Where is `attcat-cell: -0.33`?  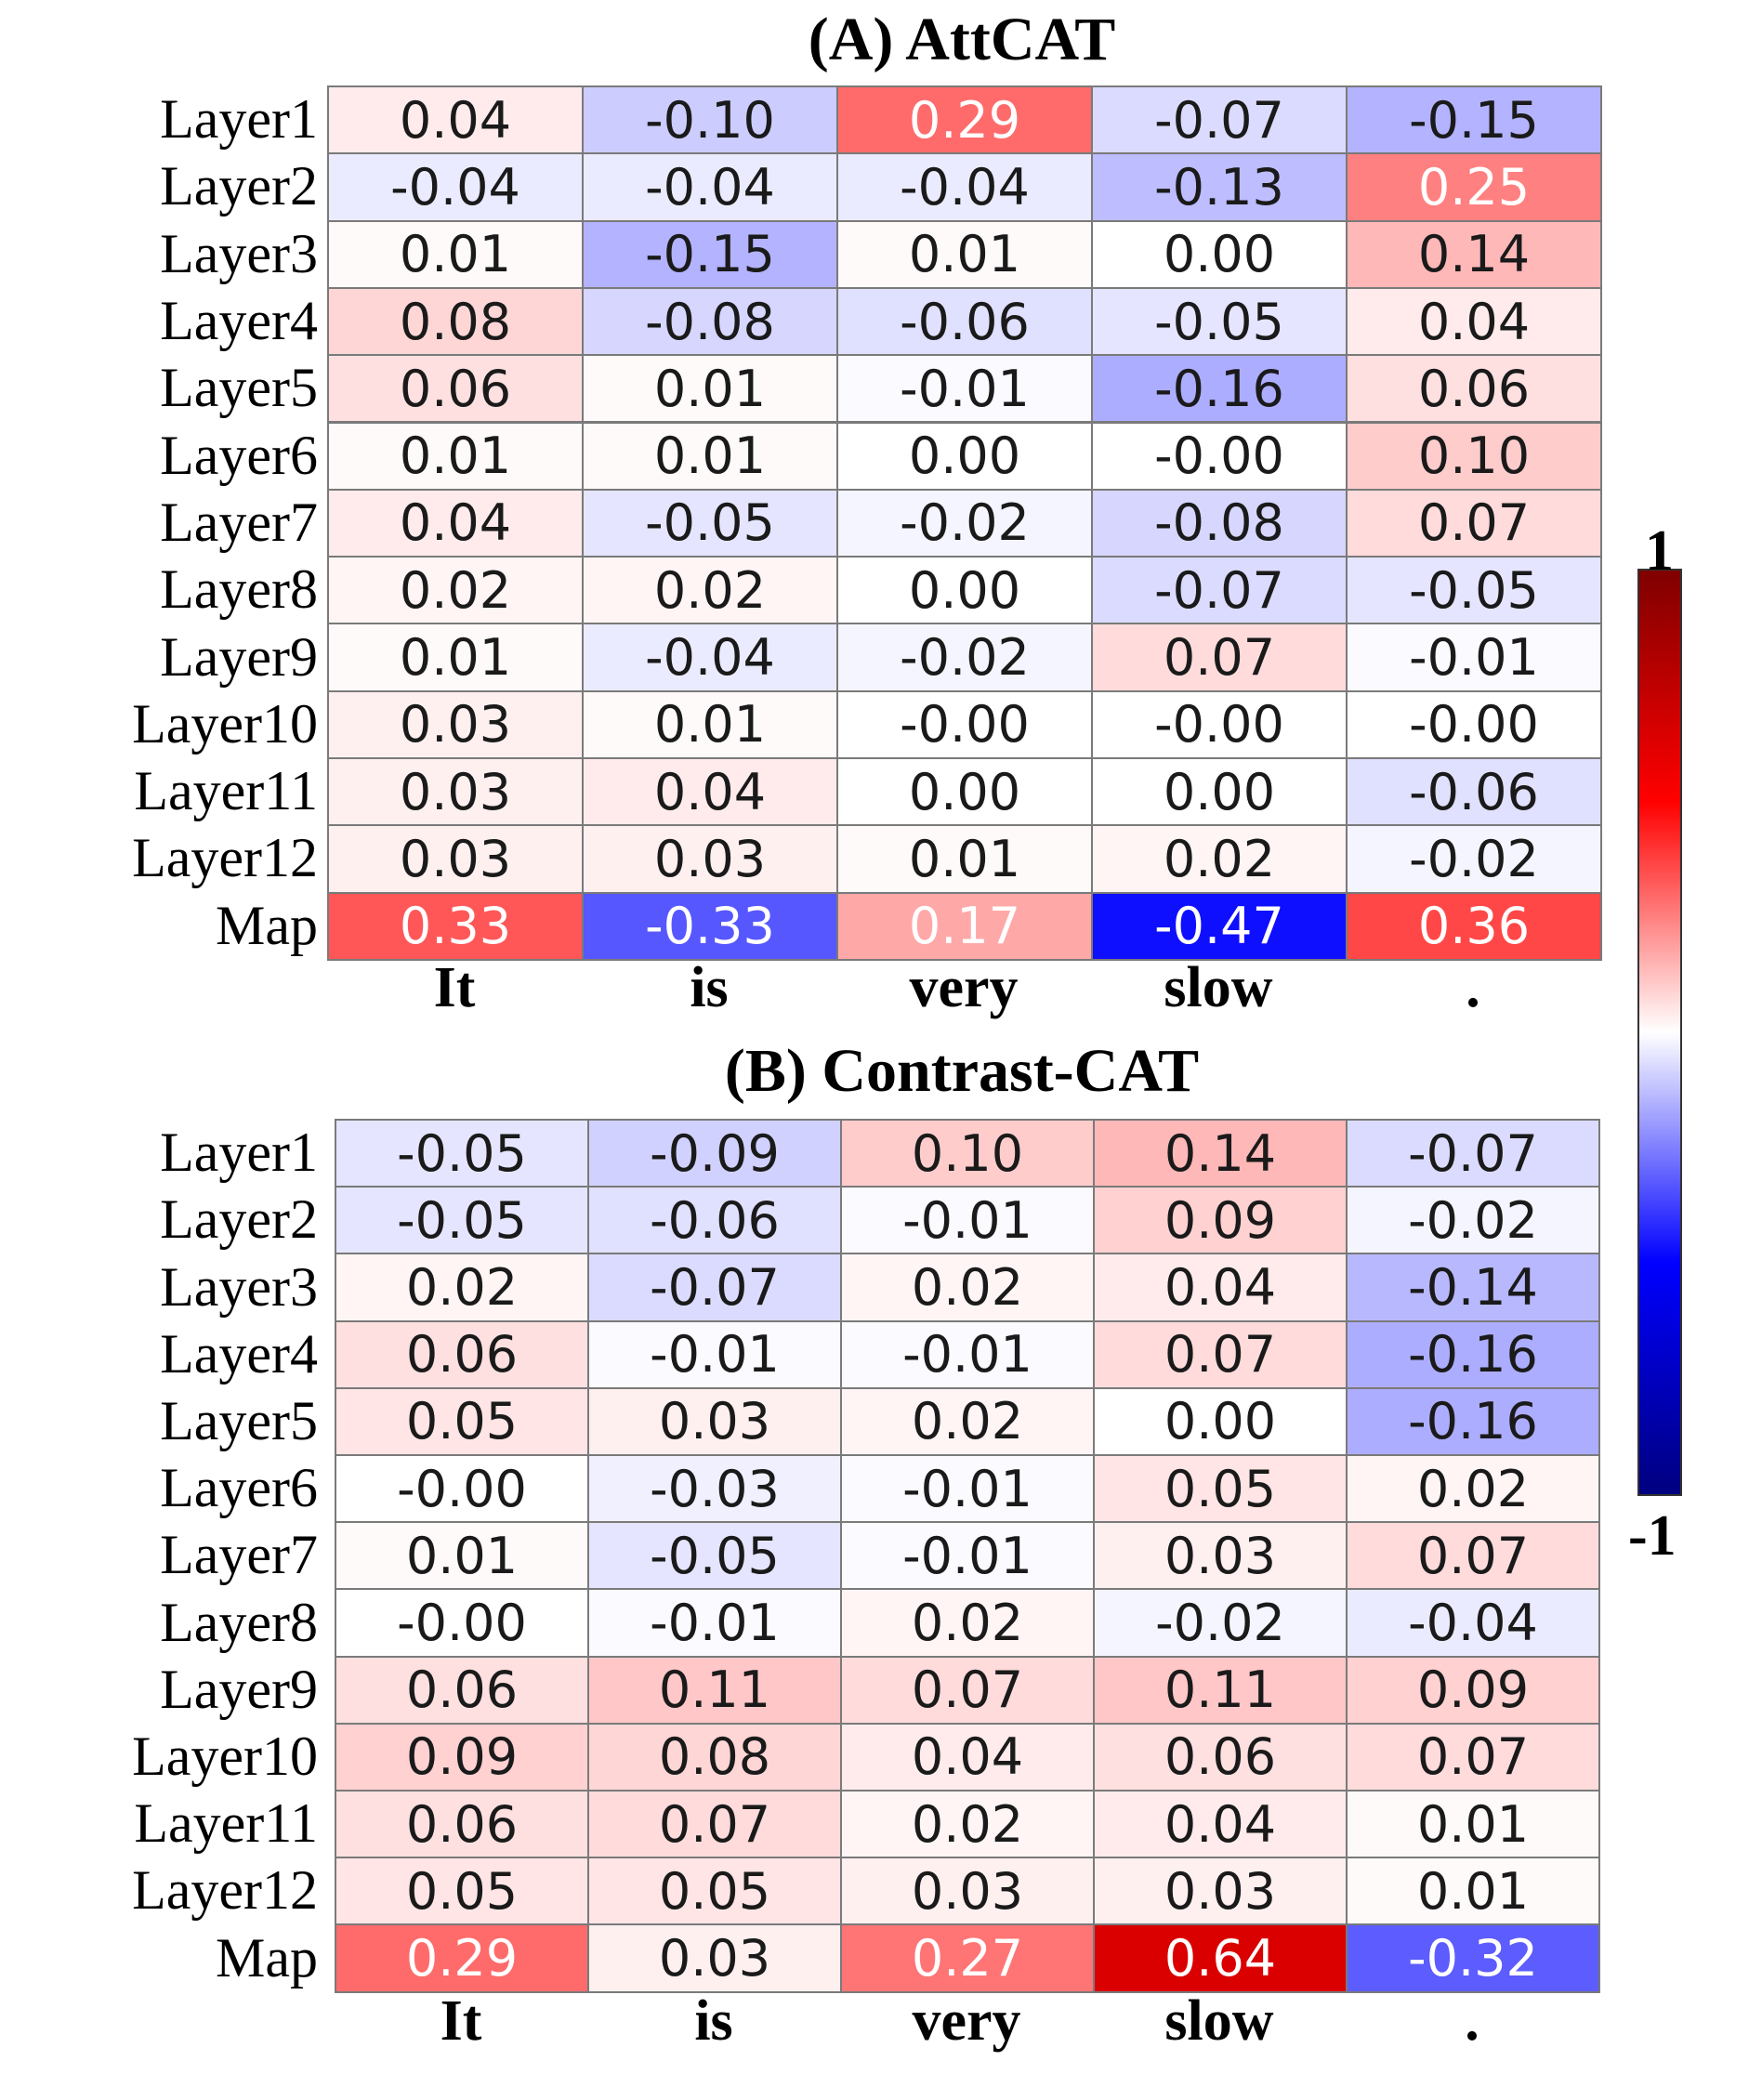 attcat-cell: -0.33 is located at coordinates (710, 926).